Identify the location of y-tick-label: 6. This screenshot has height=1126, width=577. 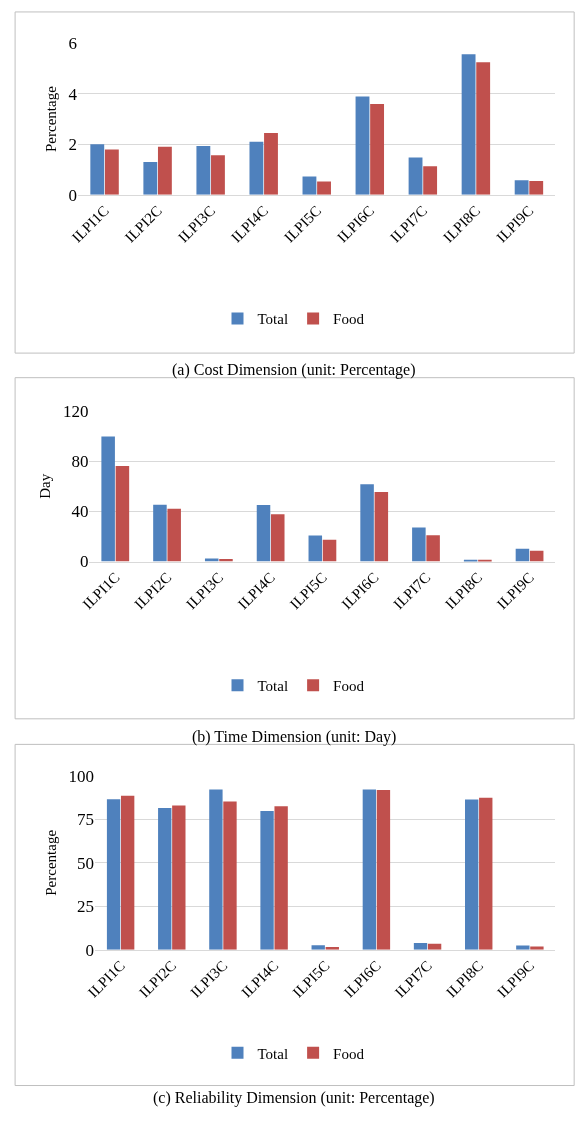
(73, 44).